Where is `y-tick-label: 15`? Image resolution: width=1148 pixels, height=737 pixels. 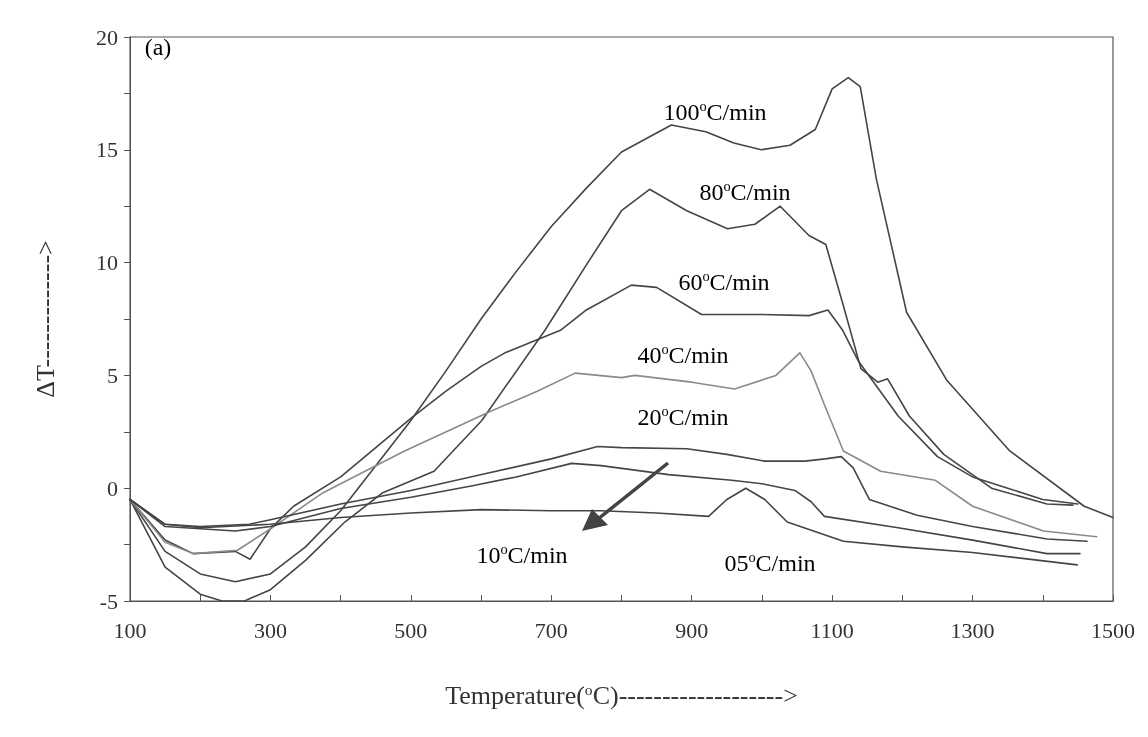
y-tick-label: 15 is located at coordinates (107, 150).